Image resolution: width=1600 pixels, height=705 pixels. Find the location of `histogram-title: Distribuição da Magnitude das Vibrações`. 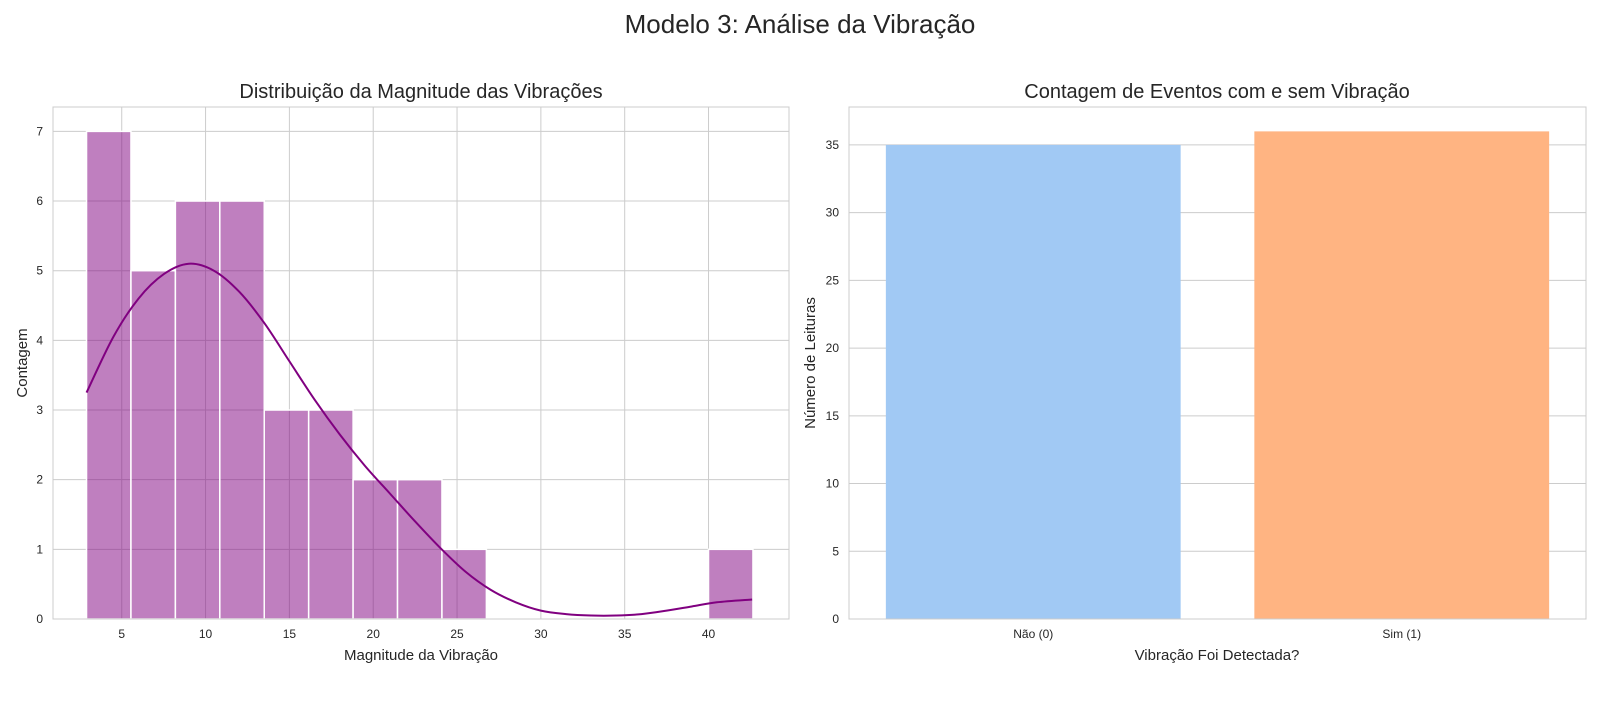

histogram-title: Distribuição da Magnitude das Vibrações is located at coordinates (420, 92).